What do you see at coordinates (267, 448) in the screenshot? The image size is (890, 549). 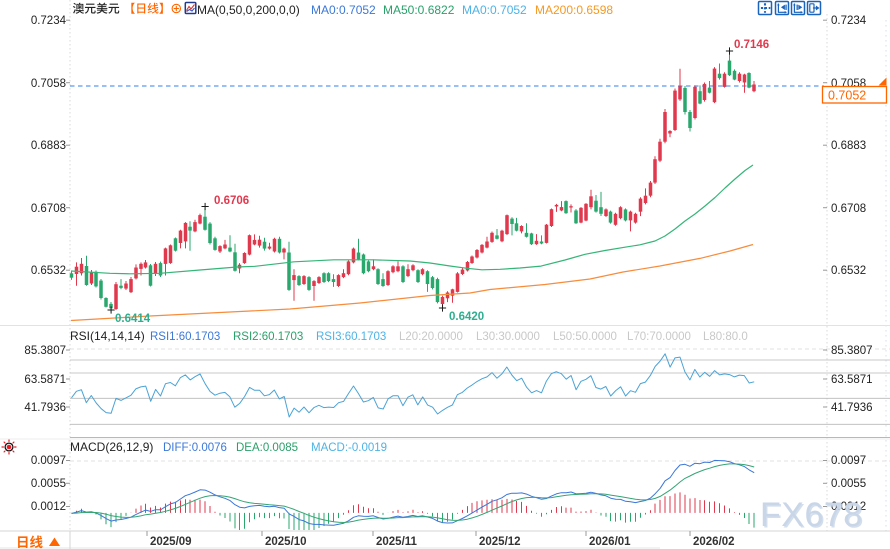 I see `svg-text: DEA:0.0085` at bounding box center [267, 448].